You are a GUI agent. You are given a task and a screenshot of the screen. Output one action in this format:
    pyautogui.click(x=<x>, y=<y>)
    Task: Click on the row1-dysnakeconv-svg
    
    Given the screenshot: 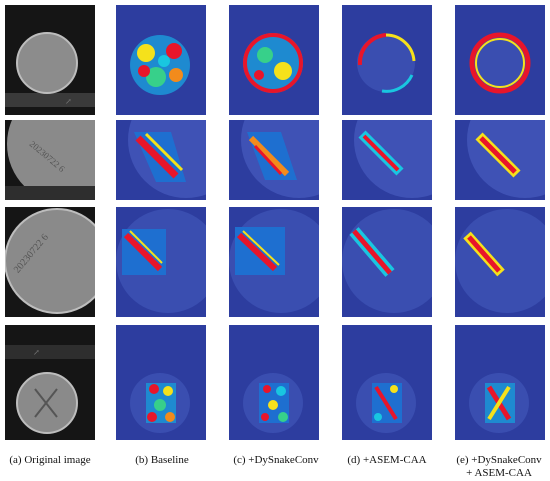 What is the action you would take?
    pyautogui.click(x=274, y=60)
    